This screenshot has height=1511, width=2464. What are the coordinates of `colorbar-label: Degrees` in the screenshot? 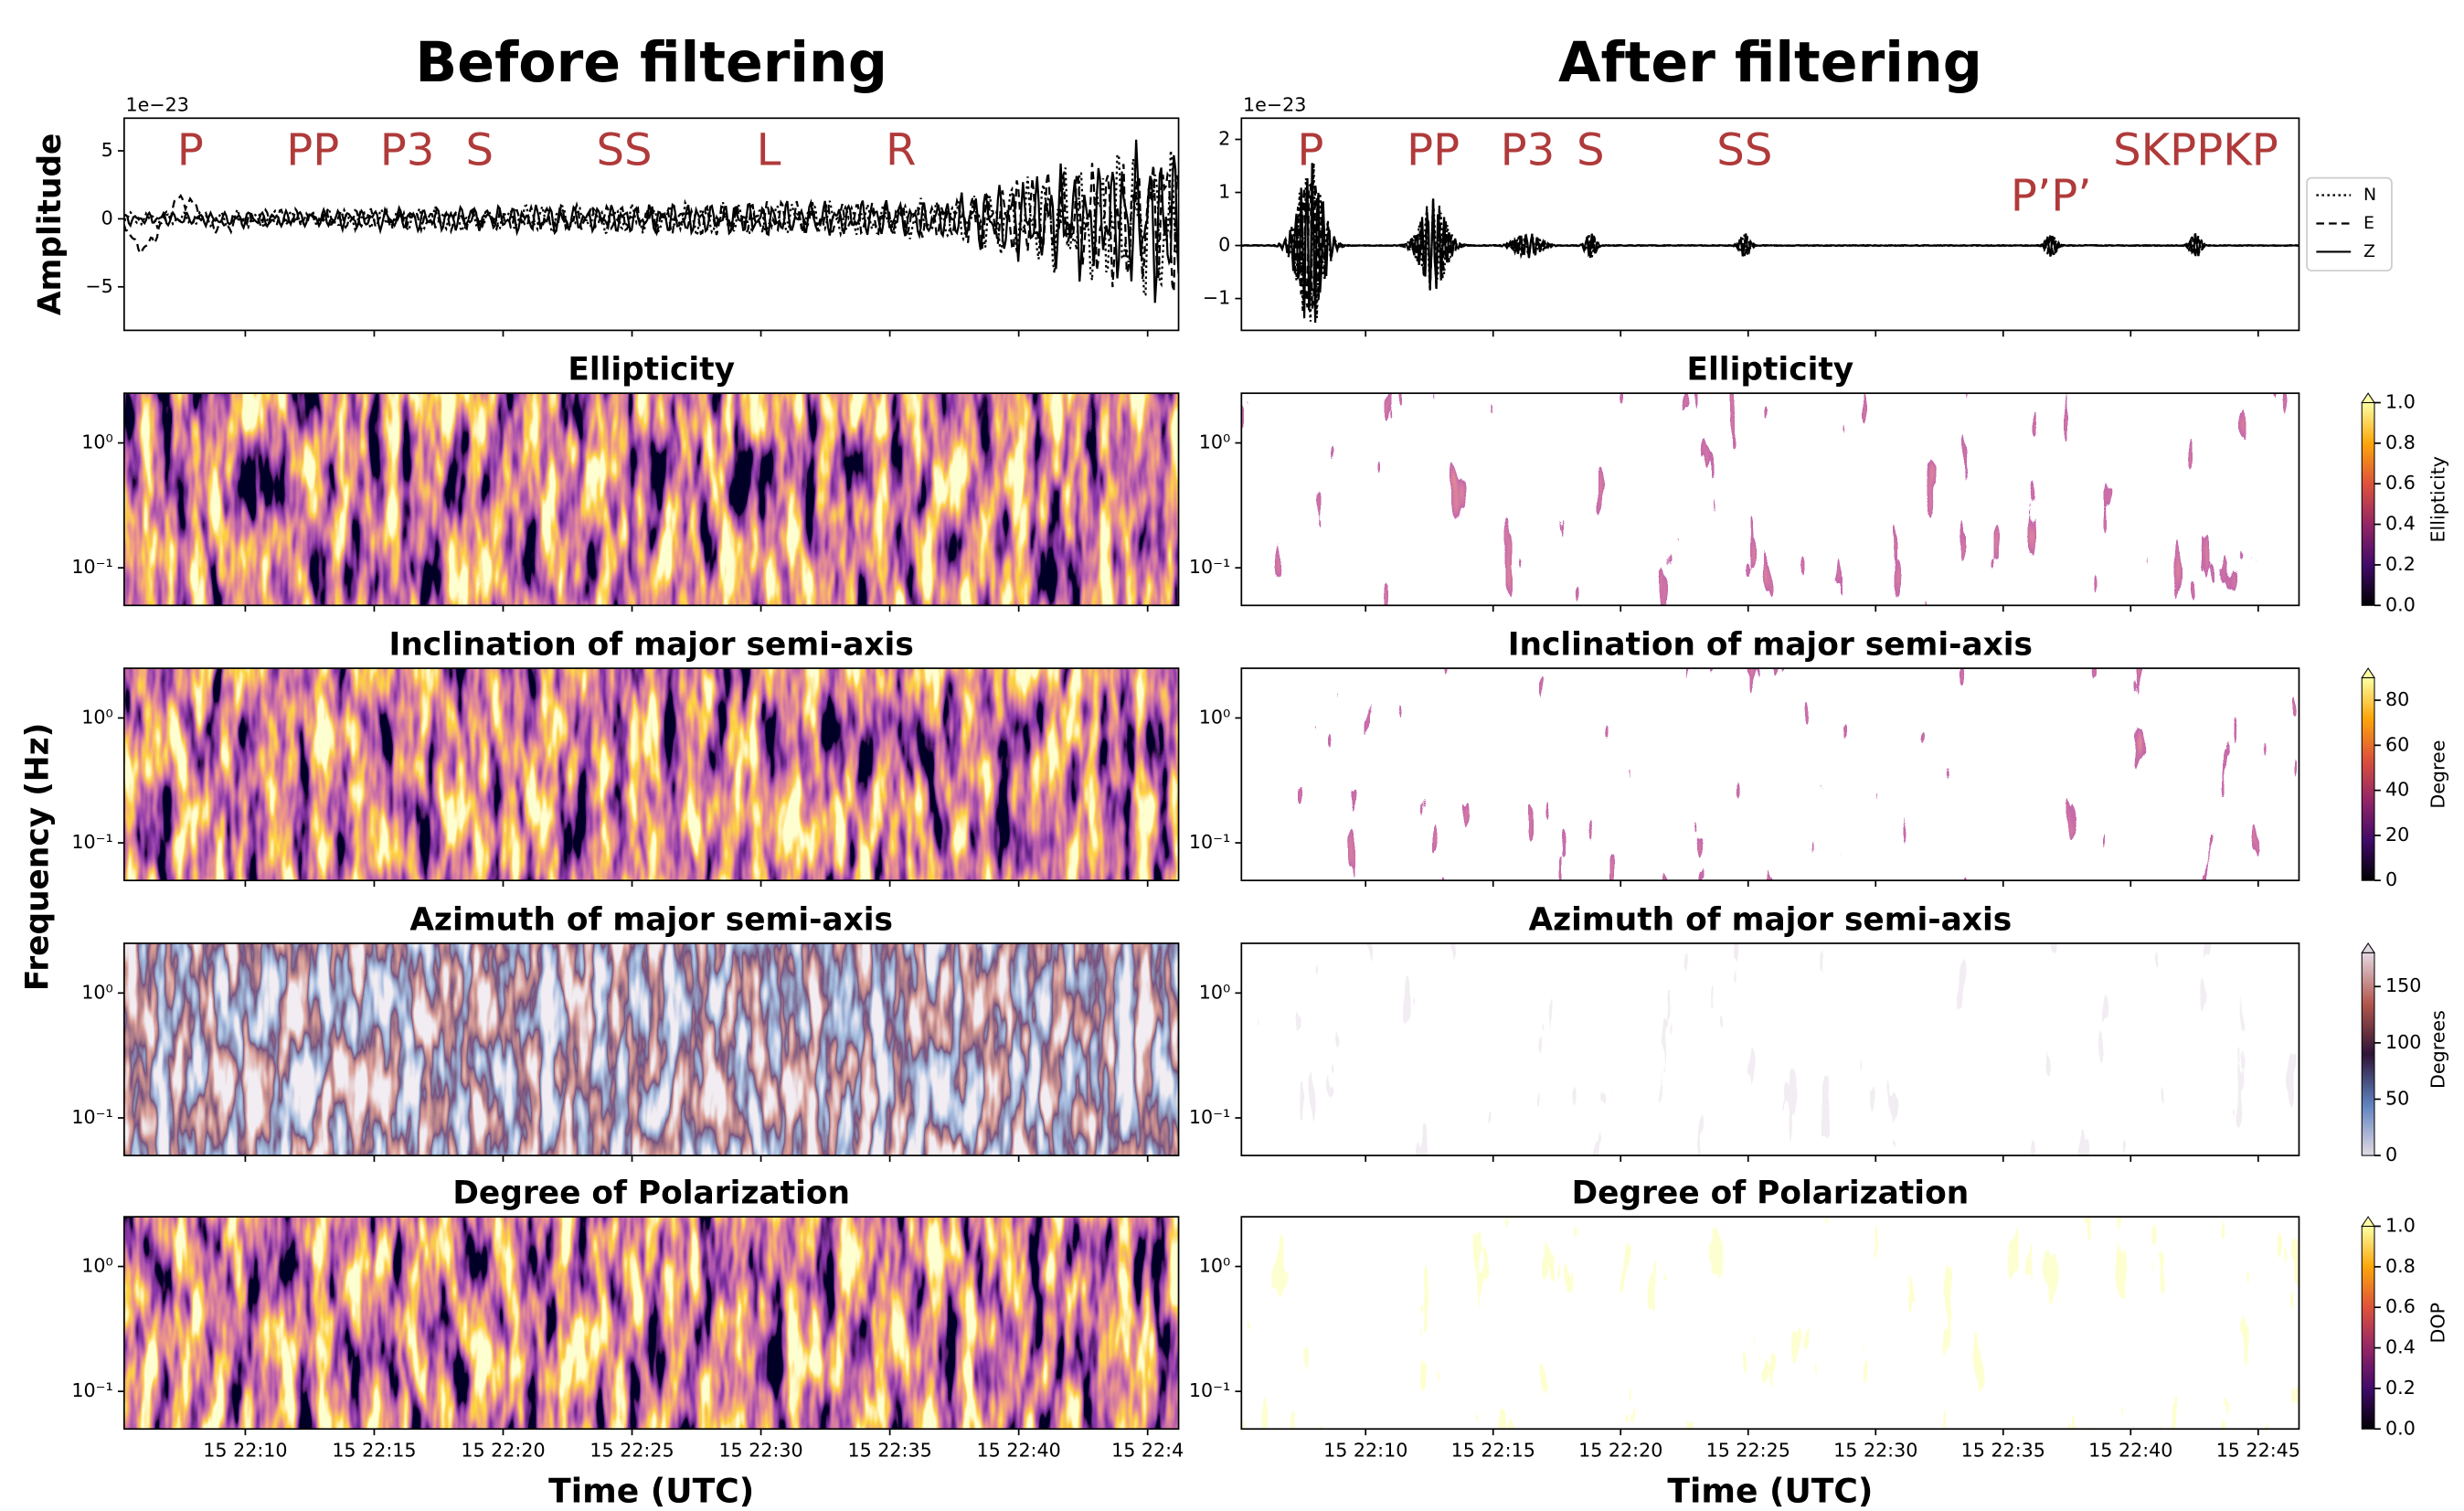 It's located at (2437, 1049).